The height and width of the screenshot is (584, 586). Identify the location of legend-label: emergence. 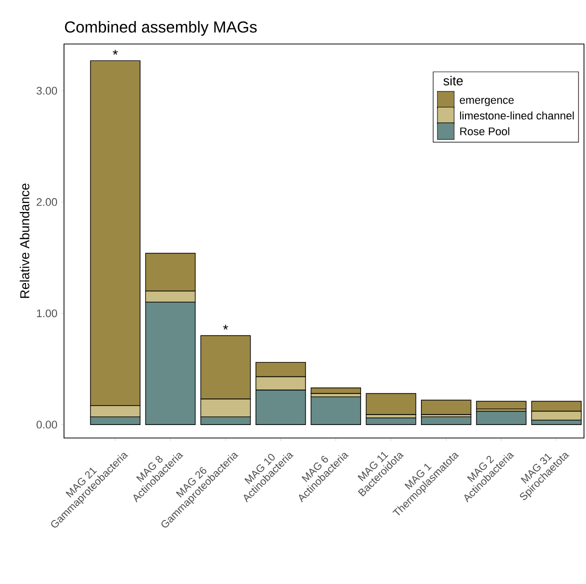
(487, 102).